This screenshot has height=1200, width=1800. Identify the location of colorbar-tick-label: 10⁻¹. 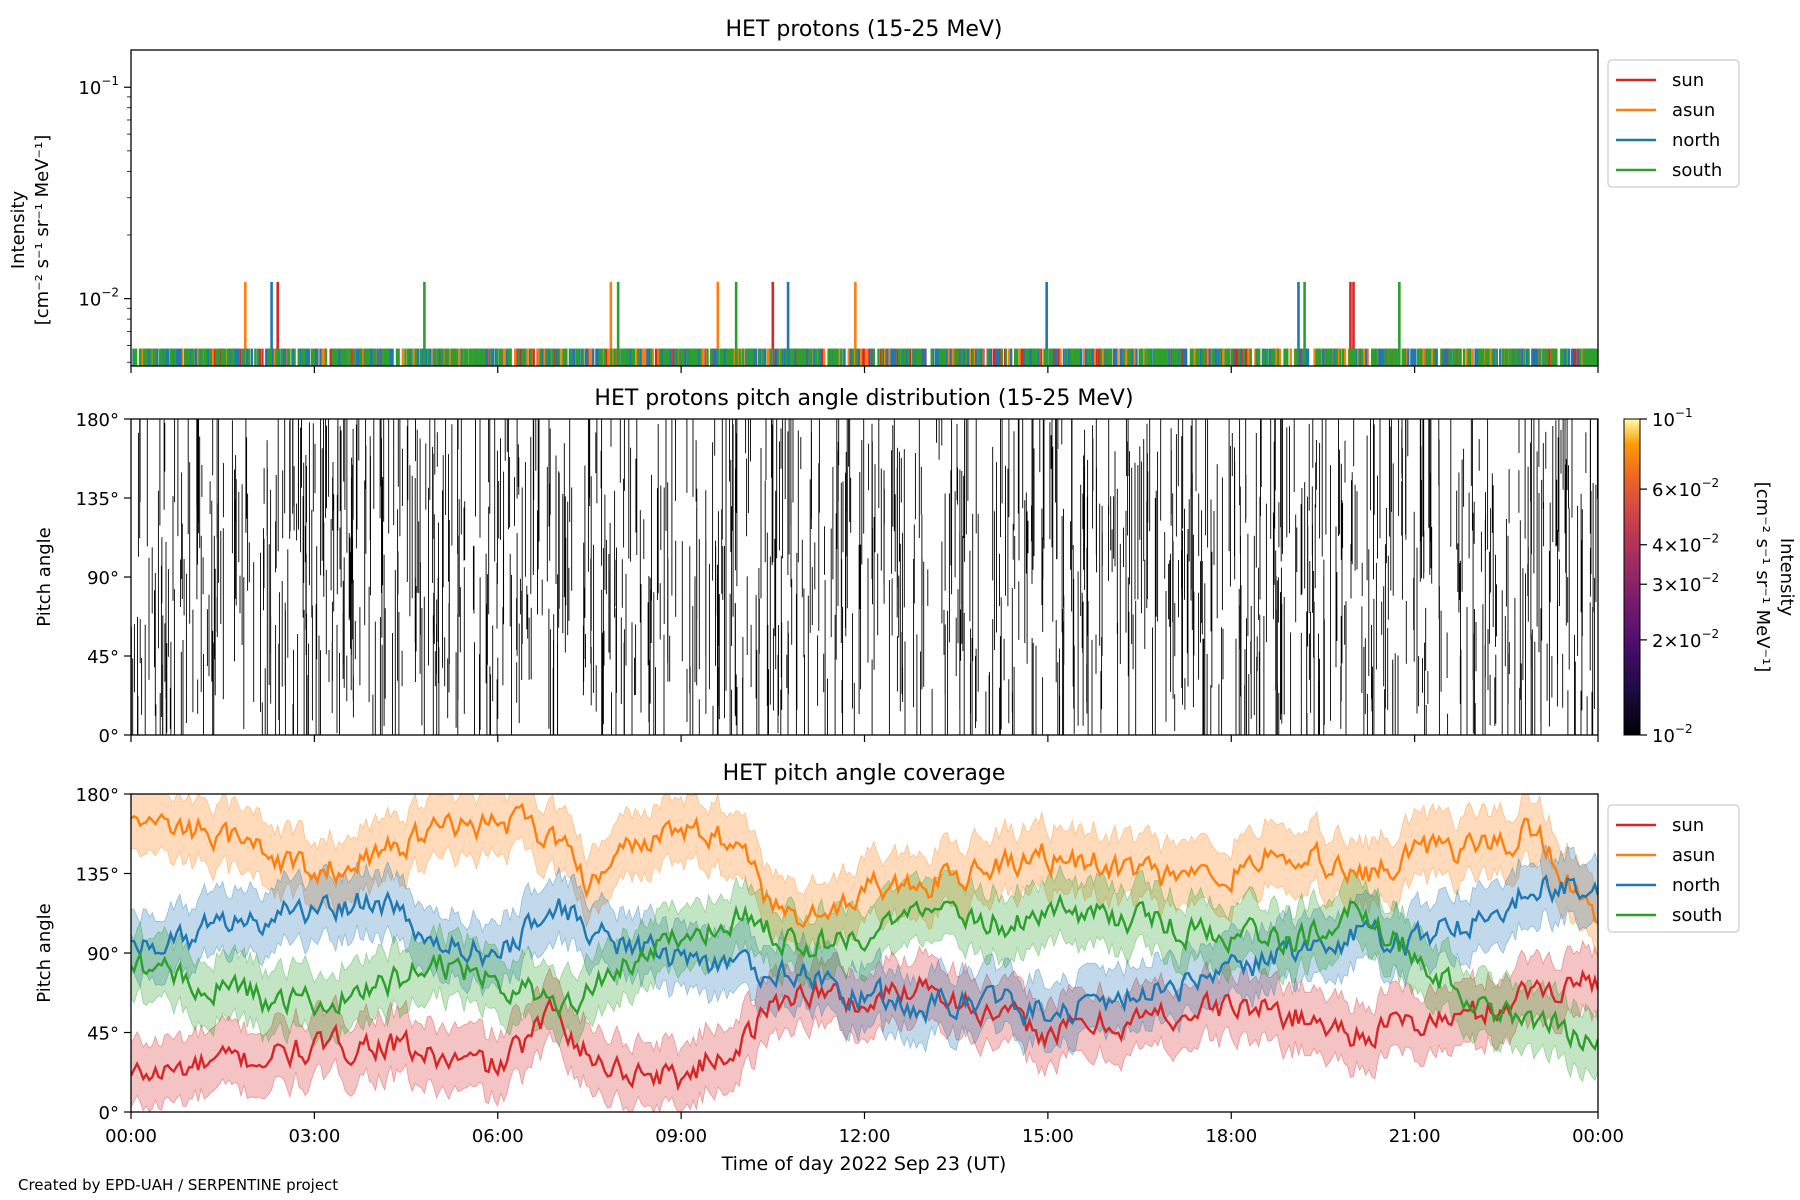
(1672, 418).